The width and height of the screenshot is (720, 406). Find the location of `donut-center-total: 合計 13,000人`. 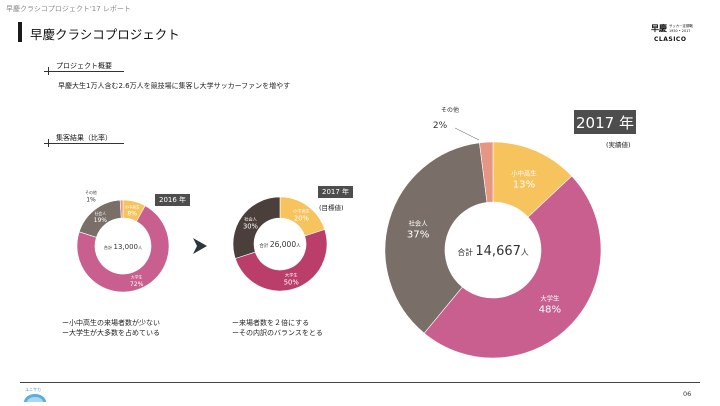

donut-center-total: 合計 13,000人 is located at coordinates (123, 247).